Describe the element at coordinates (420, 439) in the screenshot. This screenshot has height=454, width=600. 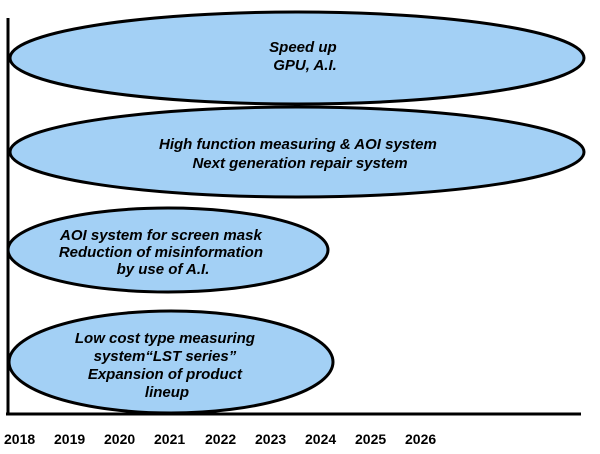
I see `year-label-2026: 2026` at that location.